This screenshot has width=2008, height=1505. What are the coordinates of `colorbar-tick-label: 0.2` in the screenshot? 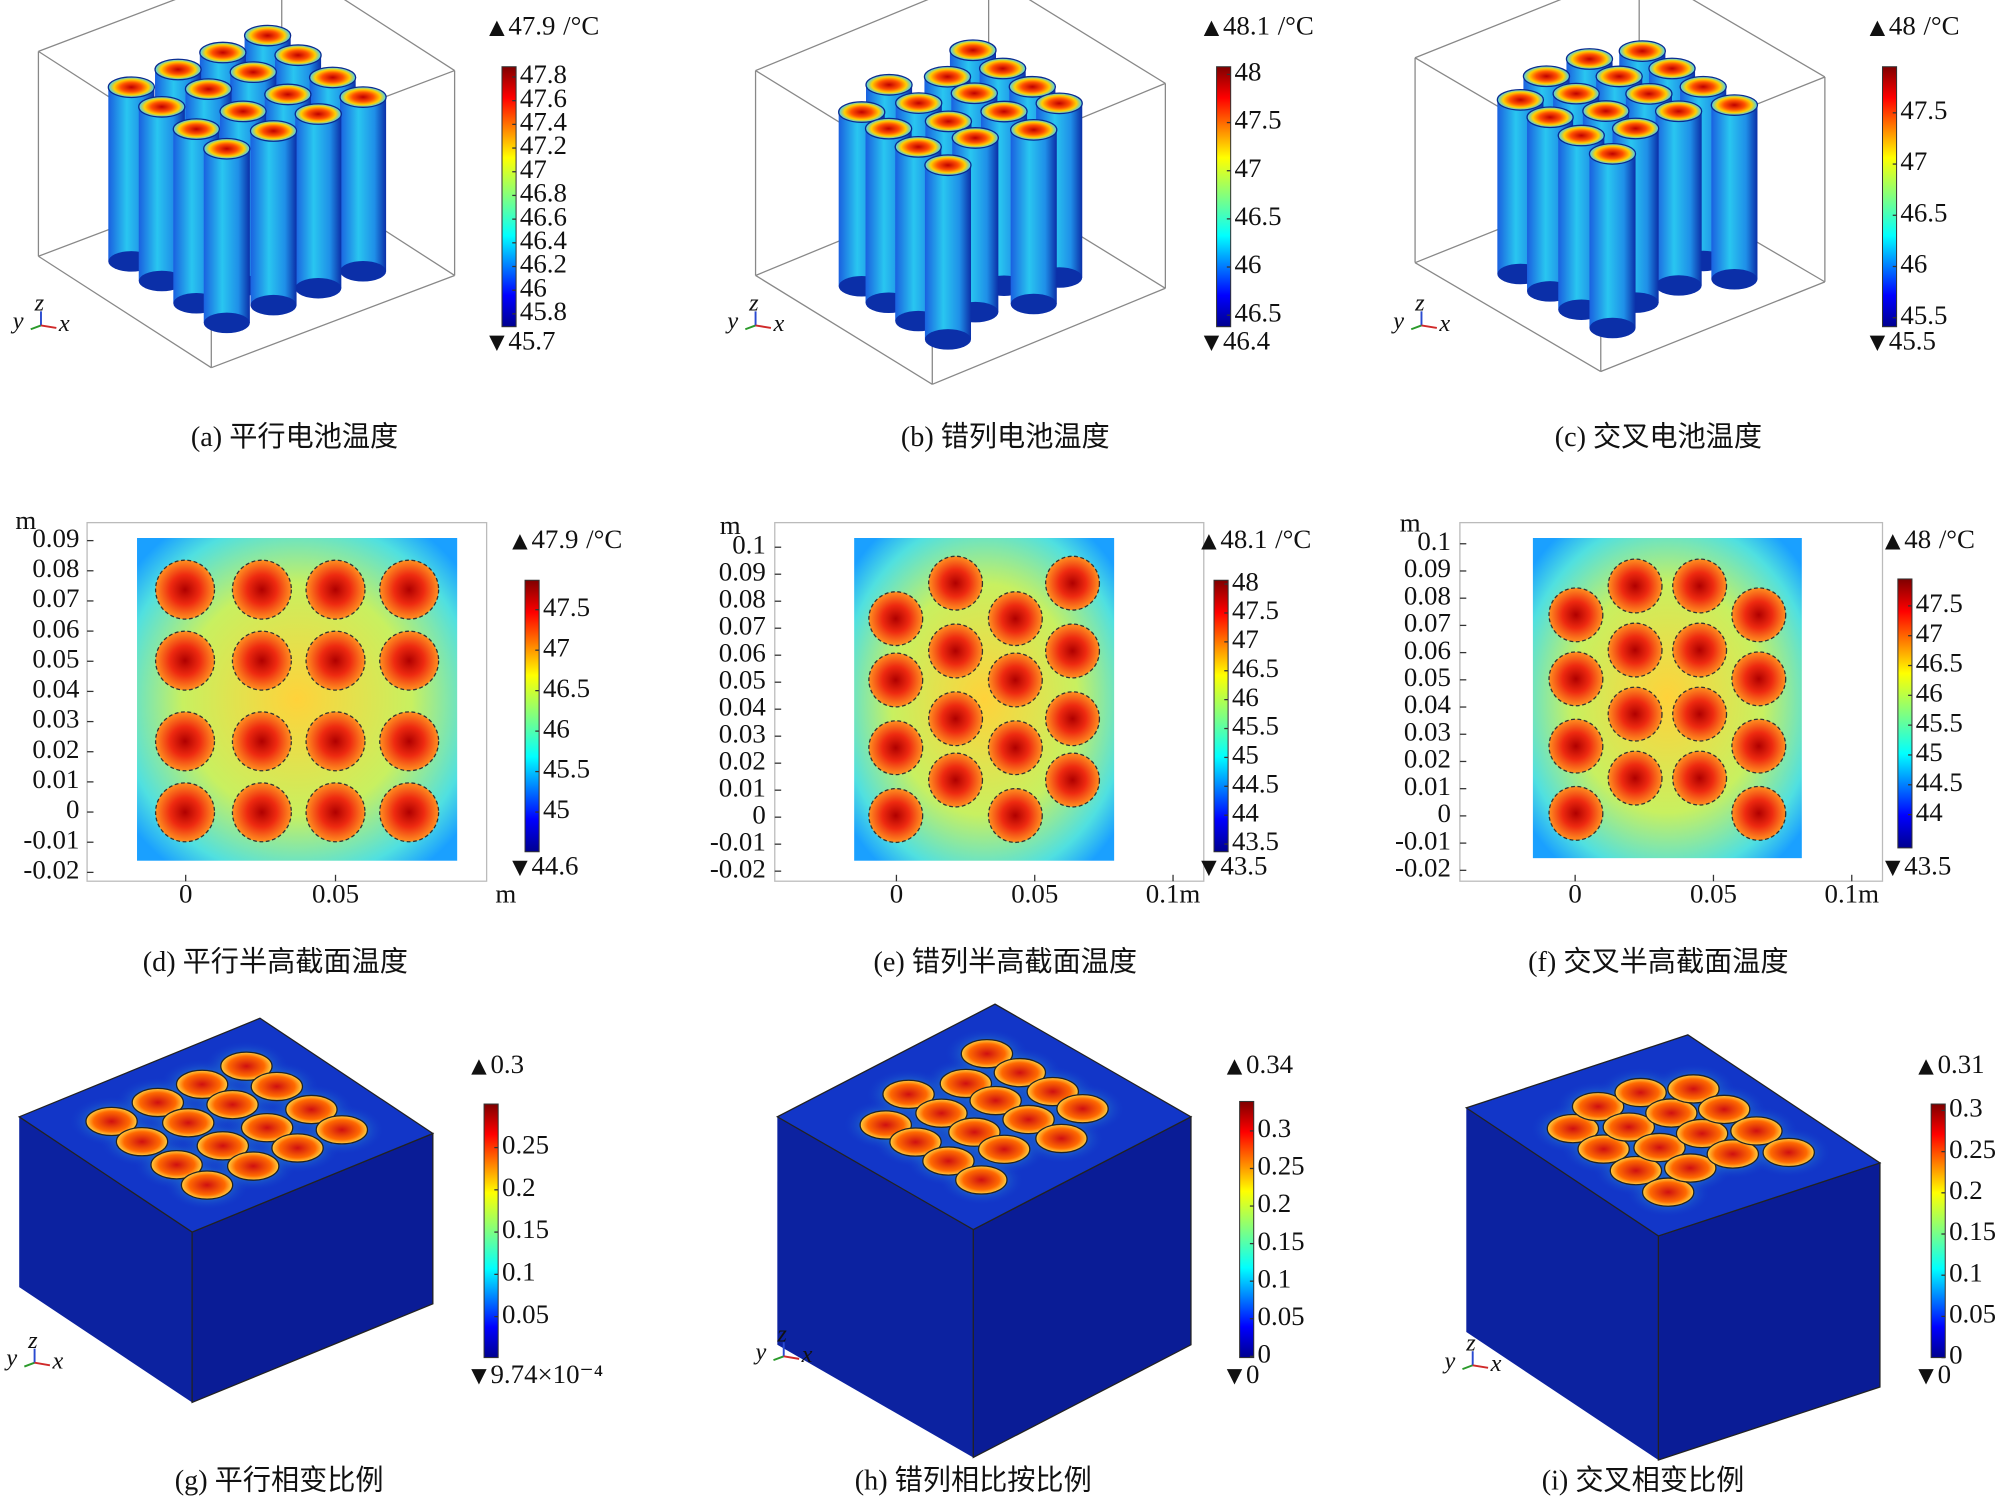 It's located at (1275, 1203).